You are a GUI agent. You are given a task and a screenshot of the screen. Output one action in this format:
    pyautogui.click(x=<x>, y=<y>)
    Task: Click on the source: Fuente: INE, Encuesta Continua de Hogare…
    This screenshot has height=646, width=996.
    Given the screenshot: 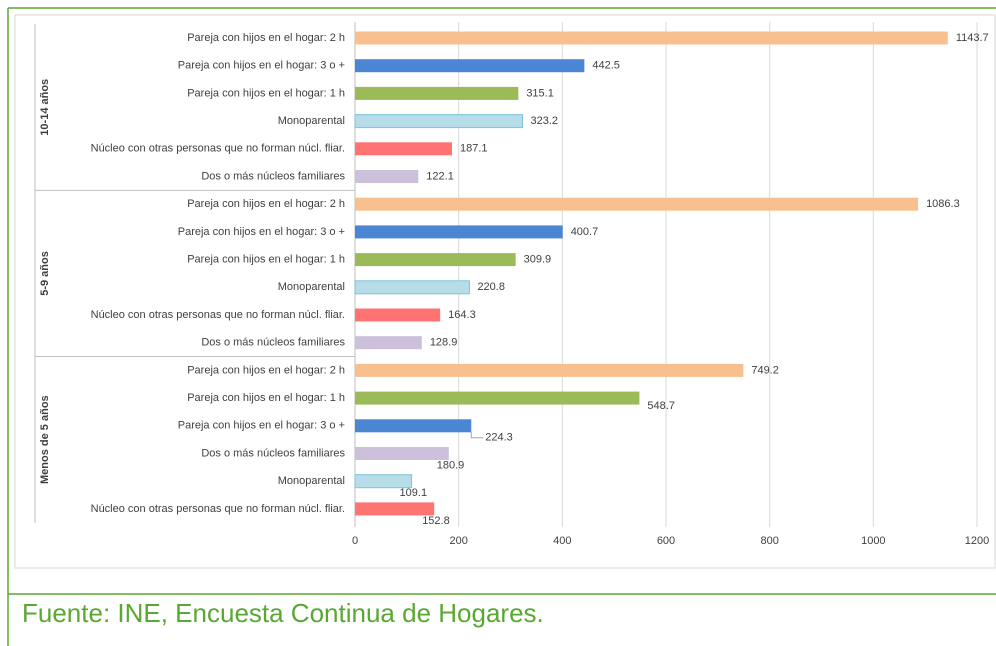 What is the action you would take?
    pyautogui.click(x=283, y=613)
    